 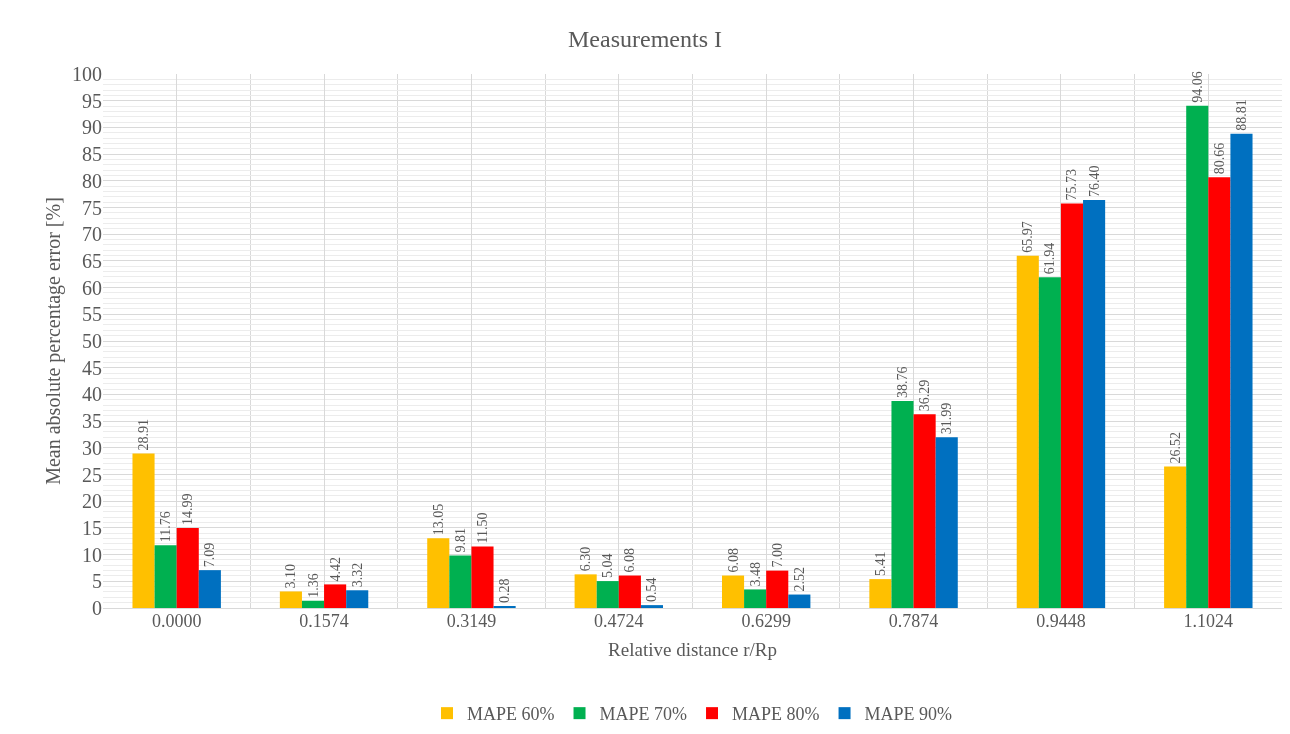 What do you see at coordinates (92, 314) in the screenshot?
I see `y-tick-label: 55` at bounding box center [92, 314].